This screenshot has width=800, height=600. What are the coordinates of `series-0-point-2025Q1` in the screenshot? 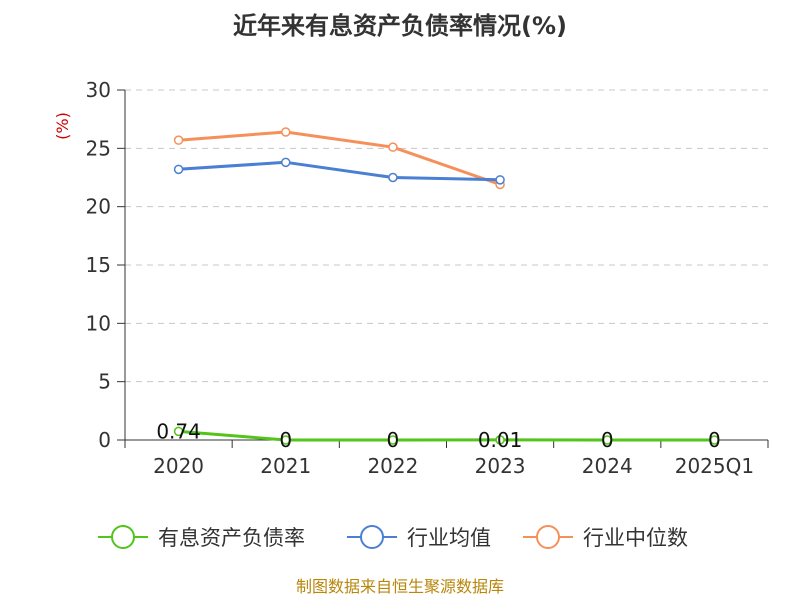 It's located at (714, 440).